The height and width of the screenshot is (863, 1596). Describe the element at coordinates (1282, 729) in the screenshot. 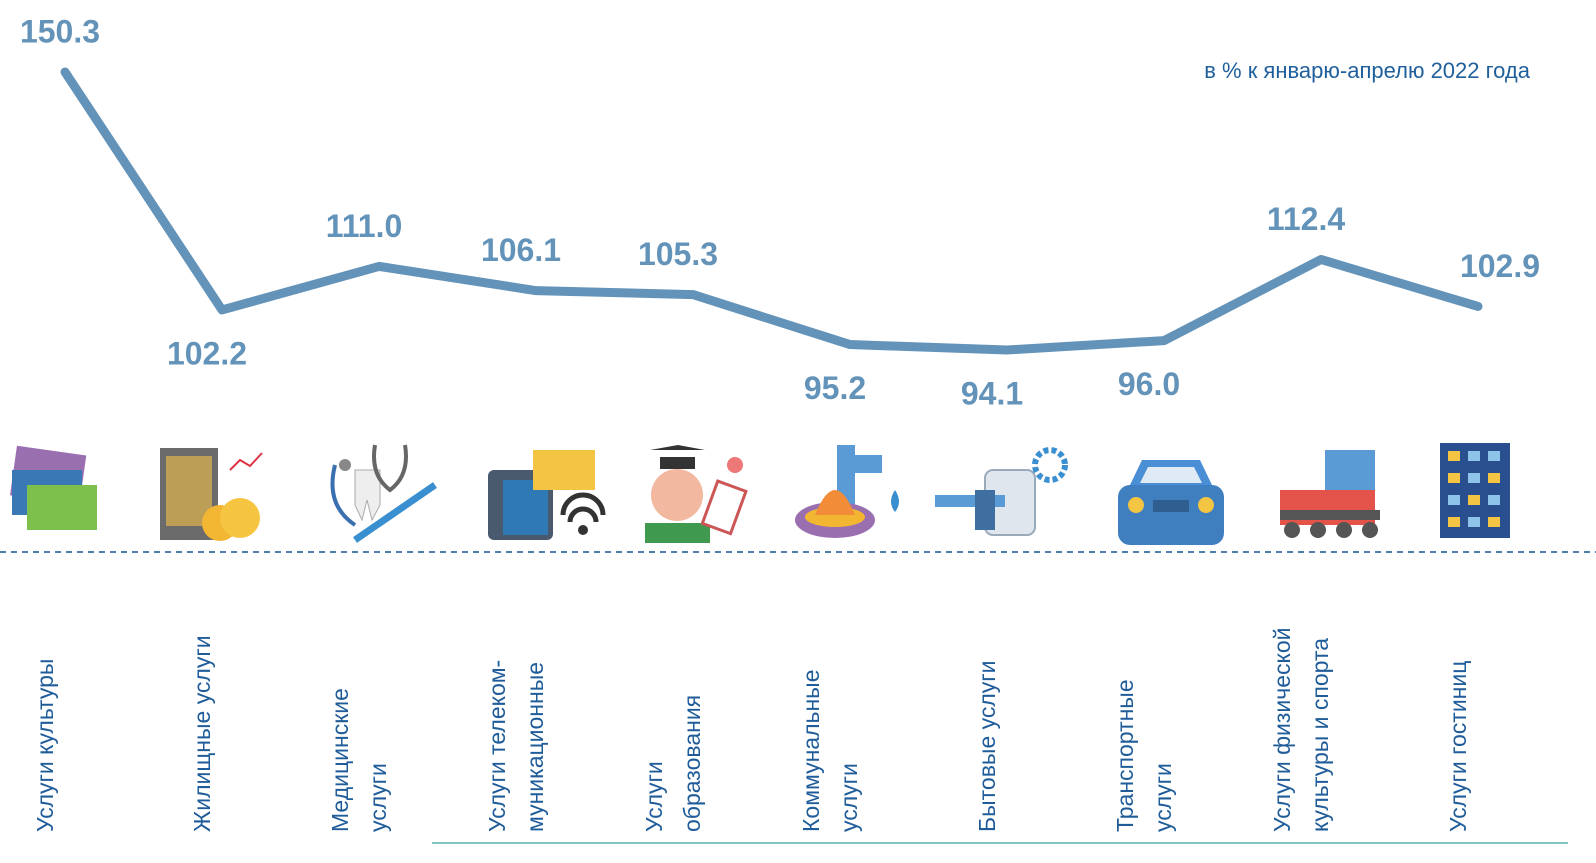

I see `category-label: Услуги физической` at that location.